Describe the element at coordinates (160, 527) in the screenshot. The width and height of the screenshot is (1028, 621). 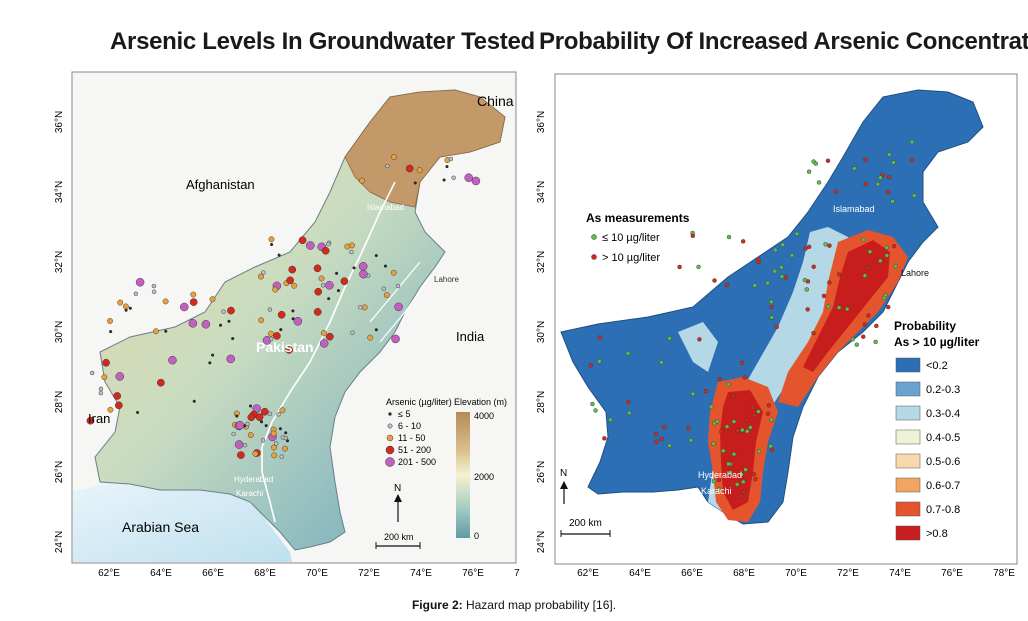
I see `label-arabian-sea: Arabian Sea` at that location.